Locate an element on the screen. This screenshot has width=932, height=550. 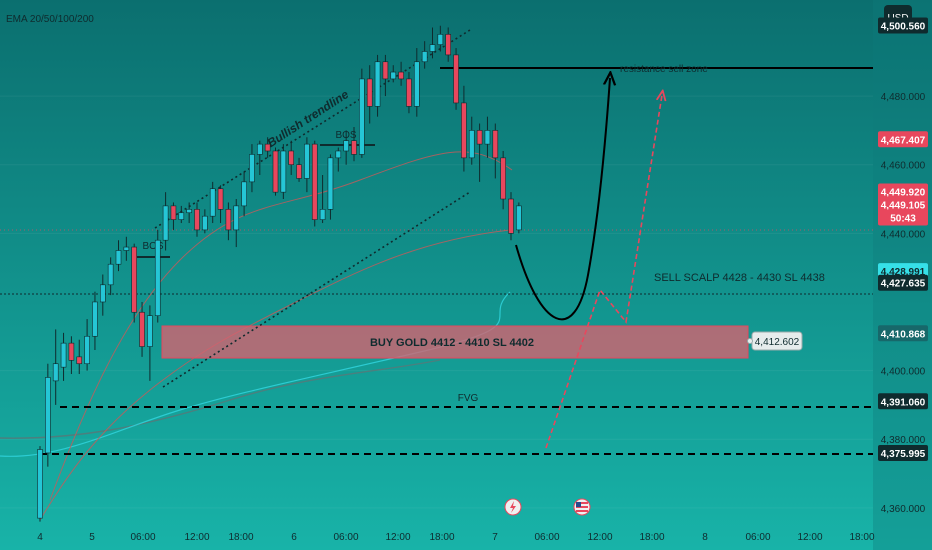
time-label-13: 8 is located at coordinates (705, 537).